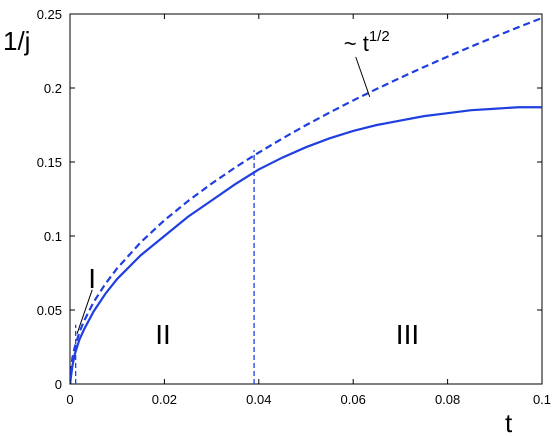 The width and height of the screenshot is (558, 436). Describe the element at coordinates (353, 399) in the screenshot. I see `x-tick-label: 0.06` at that location.